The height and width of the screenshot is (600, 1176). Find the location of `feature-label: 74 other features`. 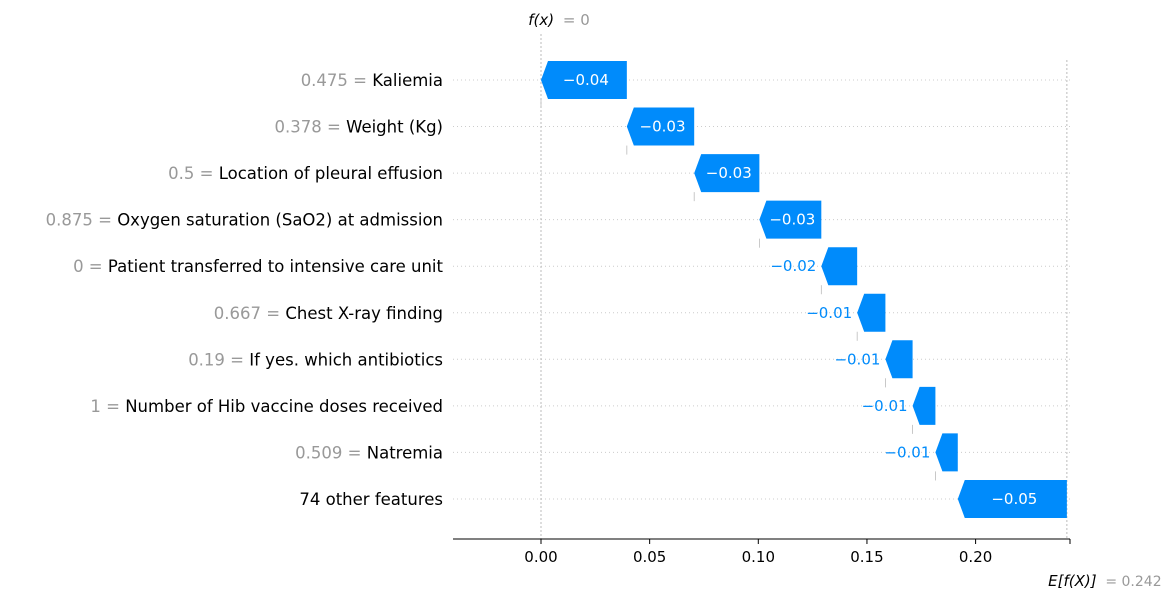

feature-label: 74 other features is located at coordinates (371, 499).